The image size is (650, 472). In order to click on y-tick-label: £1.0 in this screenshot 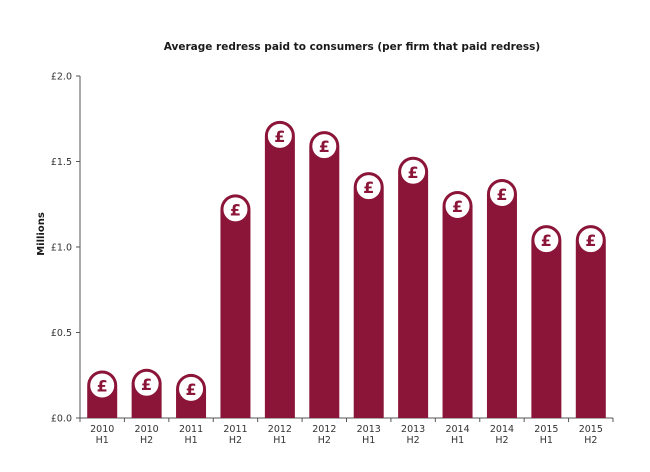, I will do `click(61, 248)`.